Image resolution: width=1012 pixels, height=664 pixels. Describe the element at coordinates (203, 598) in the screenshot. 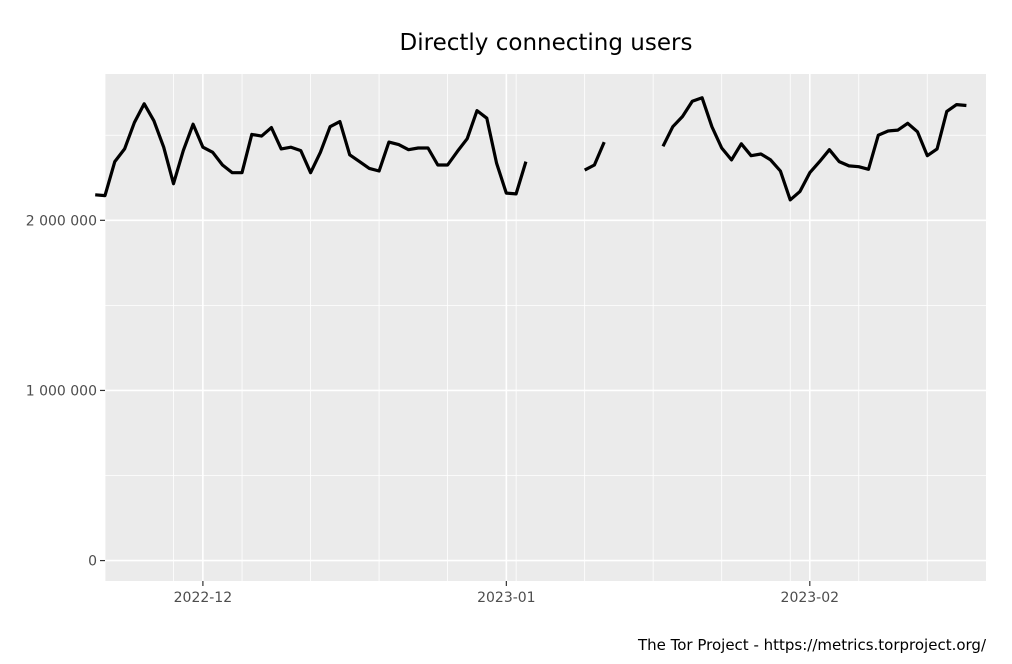

I see `x-tick-label: 2022-12` at that location.